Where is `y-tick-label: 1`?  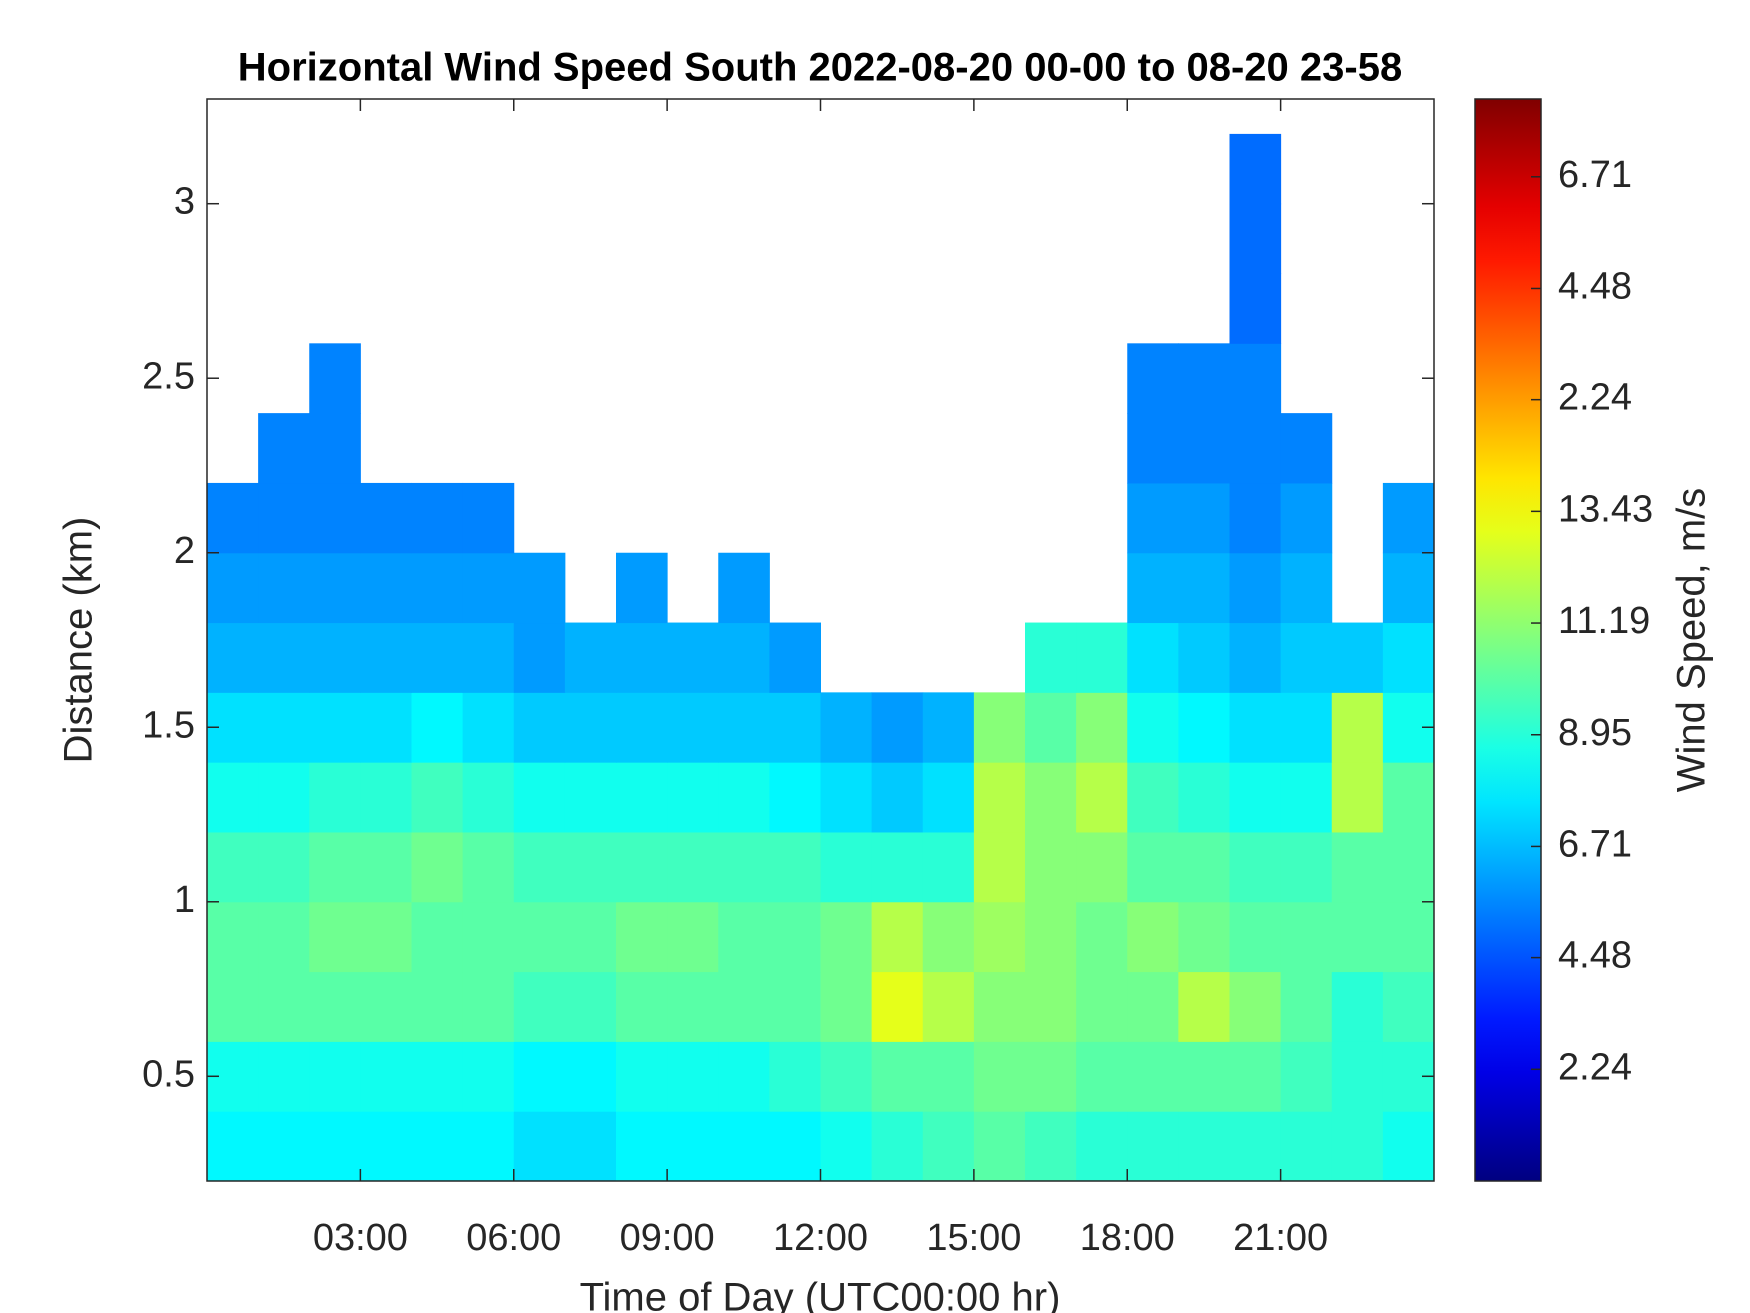 y-tick-label: 1 is located at coordinates (184, 900).